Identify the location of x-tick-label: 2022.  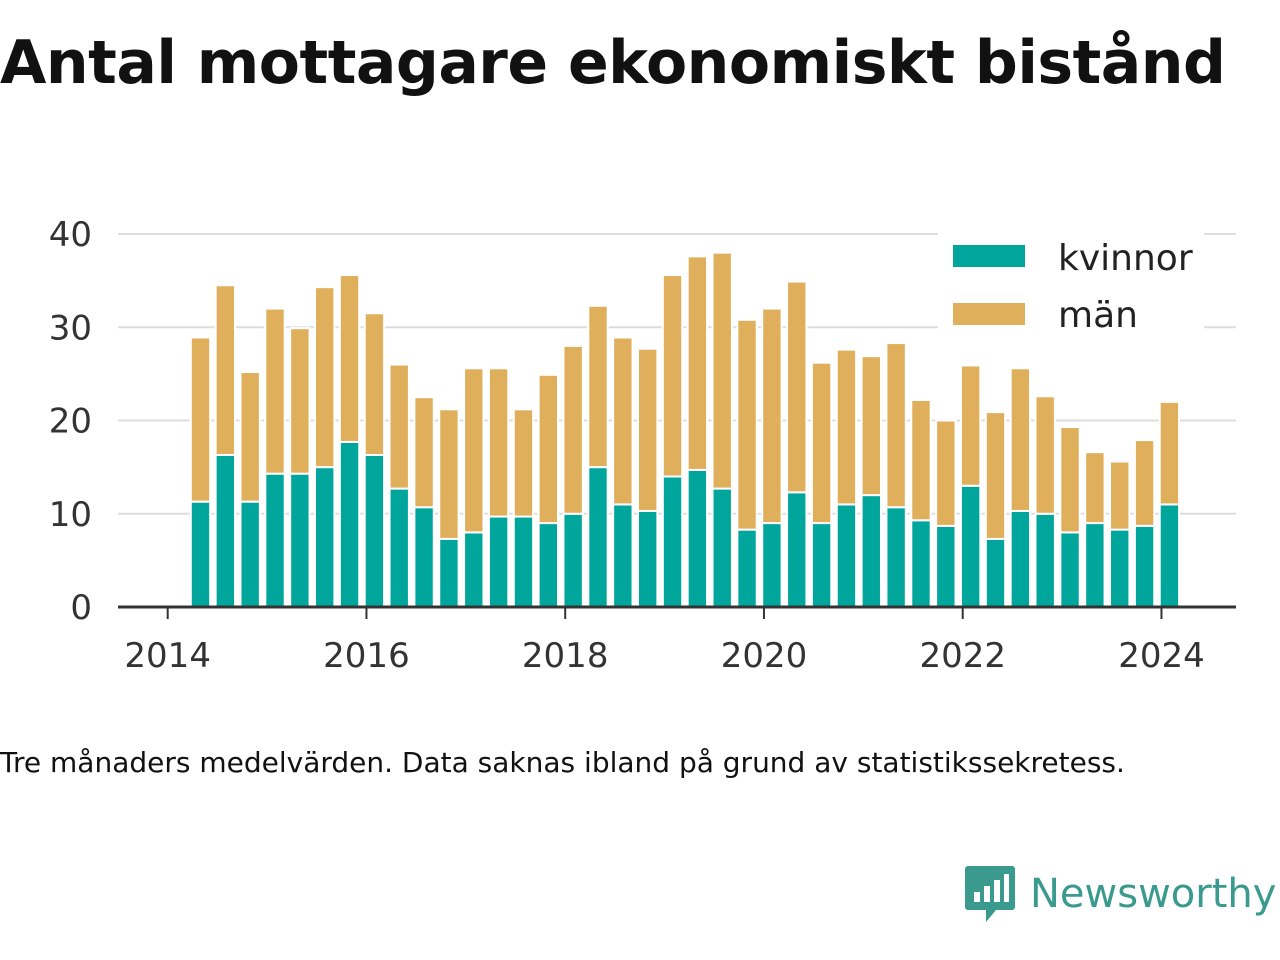
(962, 656).